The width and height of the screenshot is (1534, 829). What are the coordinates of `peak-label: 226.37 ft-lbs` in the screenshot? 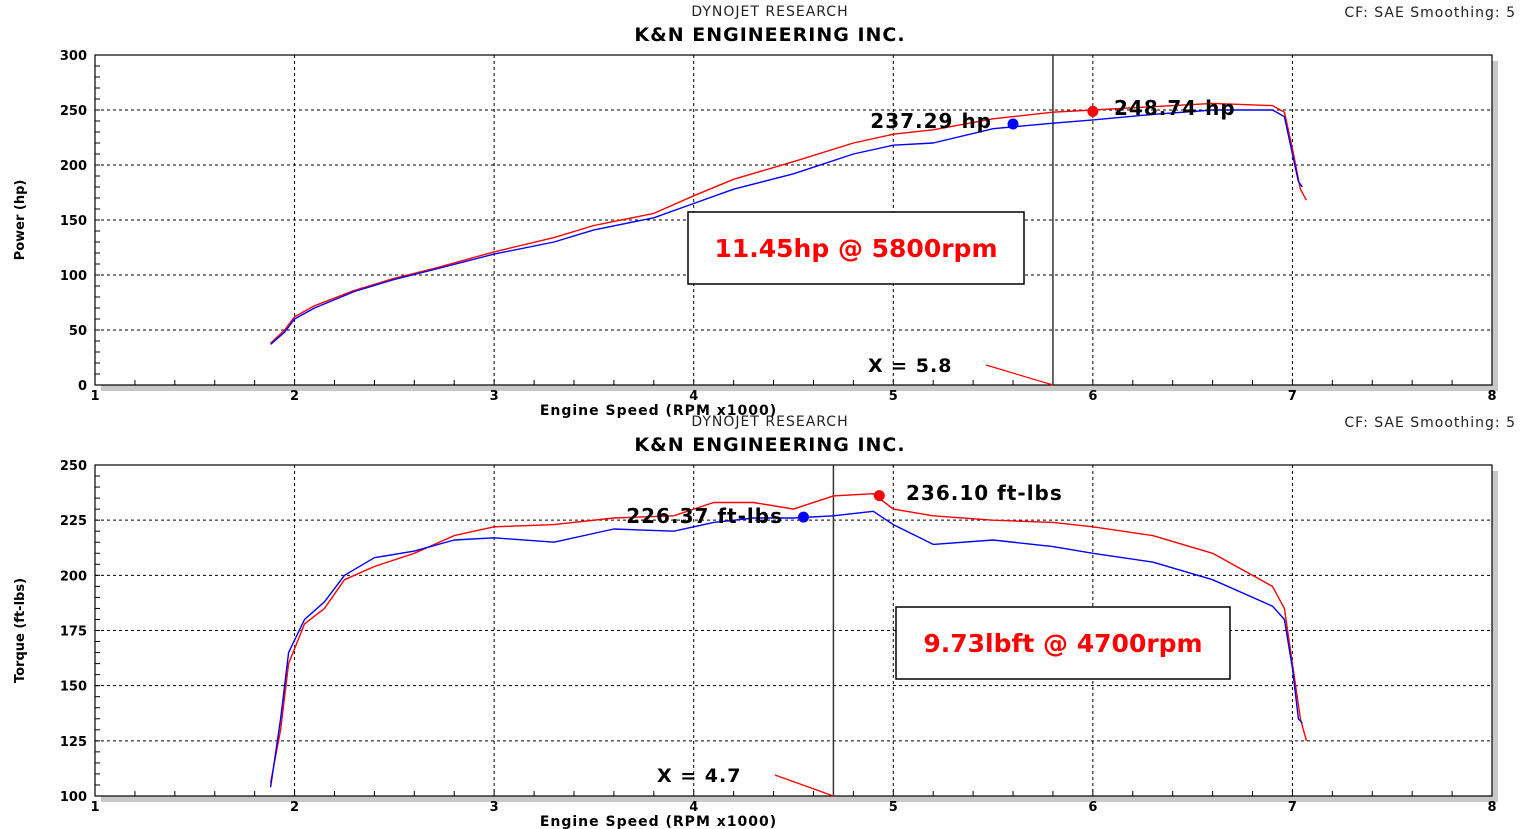 It's located at (704, 516).